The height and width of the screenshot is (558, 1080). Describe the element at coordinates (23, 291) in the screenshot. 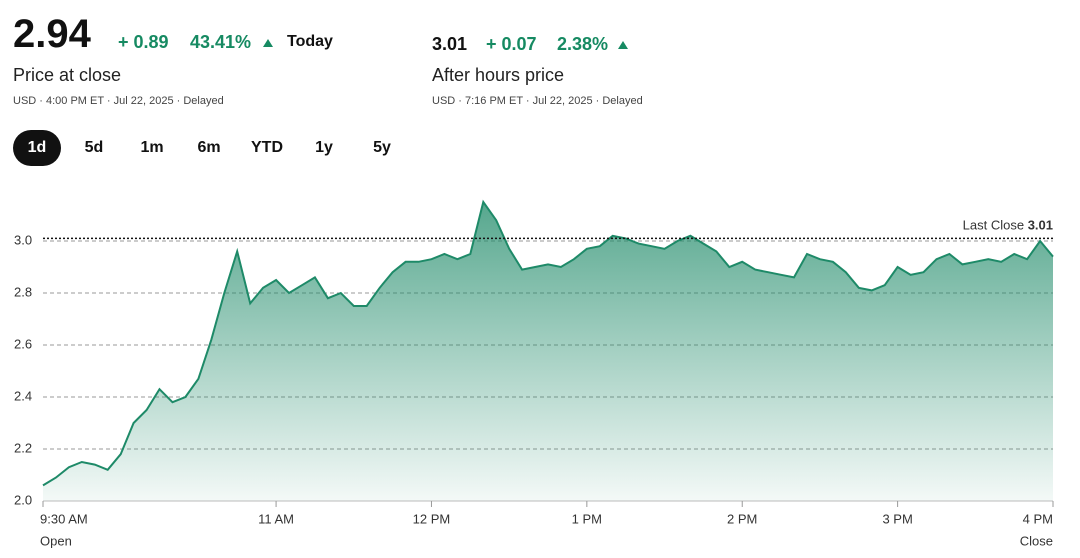

I see `y-tick-label: 2.8` at that location.